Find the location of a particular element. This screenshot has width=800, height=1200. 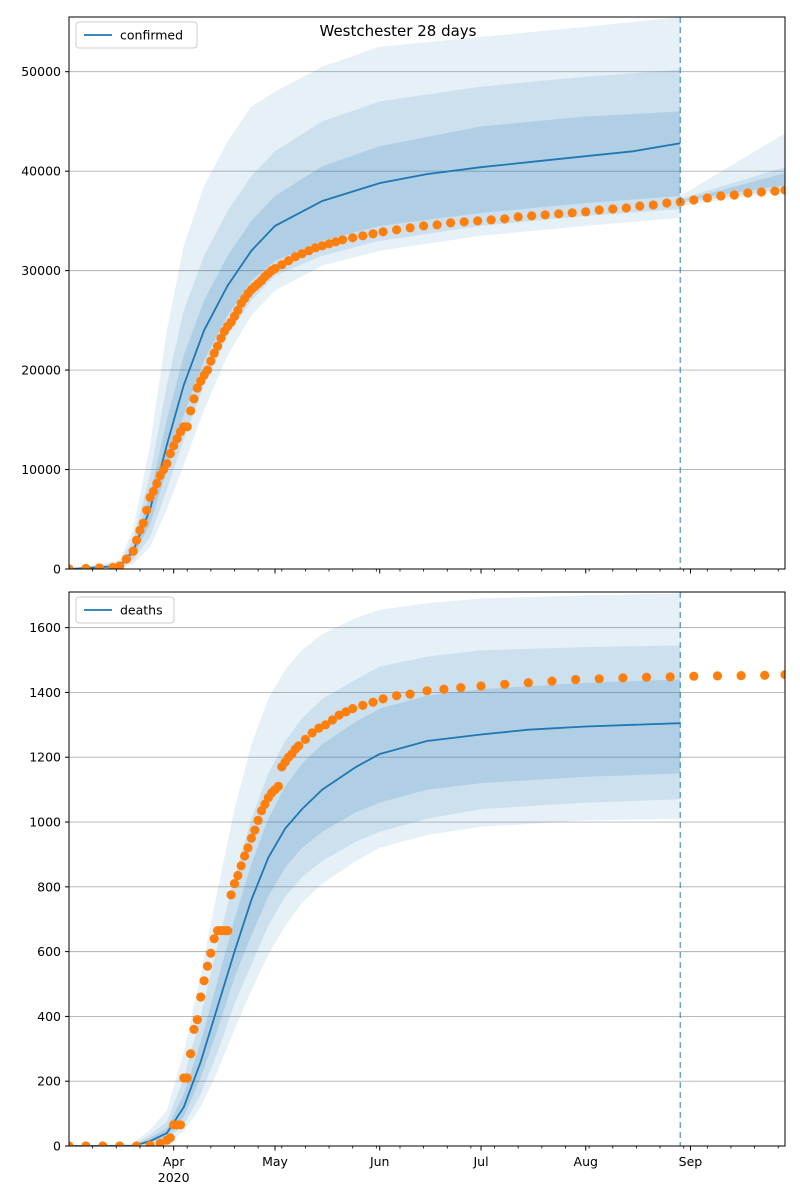

confirmed-ytick-label-20000: 20000 is located at coordinates (41, 370).